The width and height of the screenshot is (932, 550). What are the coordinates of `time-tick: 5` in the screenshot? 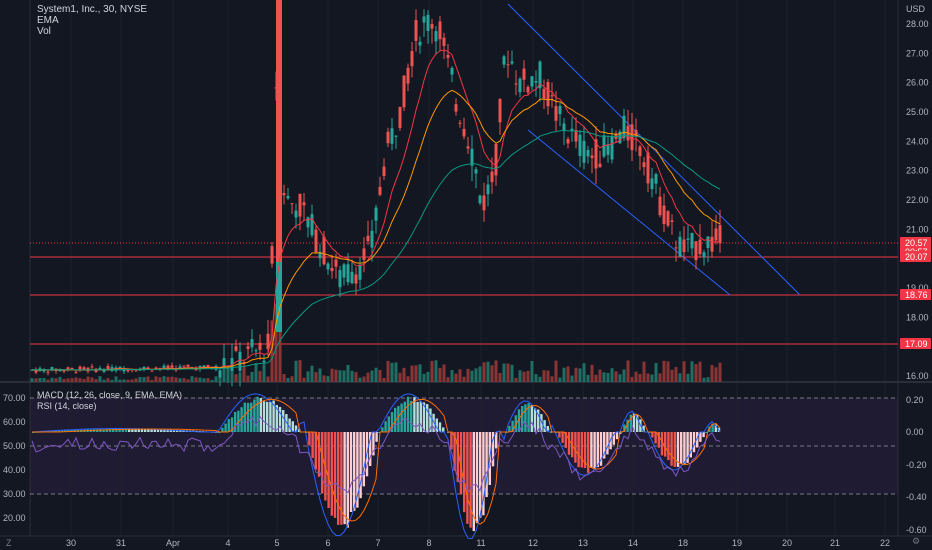 It's located at (276, 543).